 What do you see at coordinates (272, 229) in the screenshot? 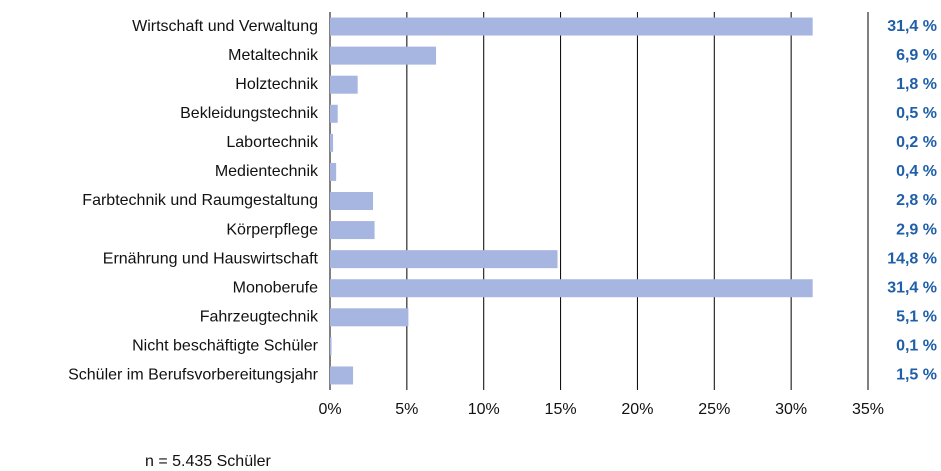
I see `y-tick-label: Körperpflege` at bounding box center [272, 229].